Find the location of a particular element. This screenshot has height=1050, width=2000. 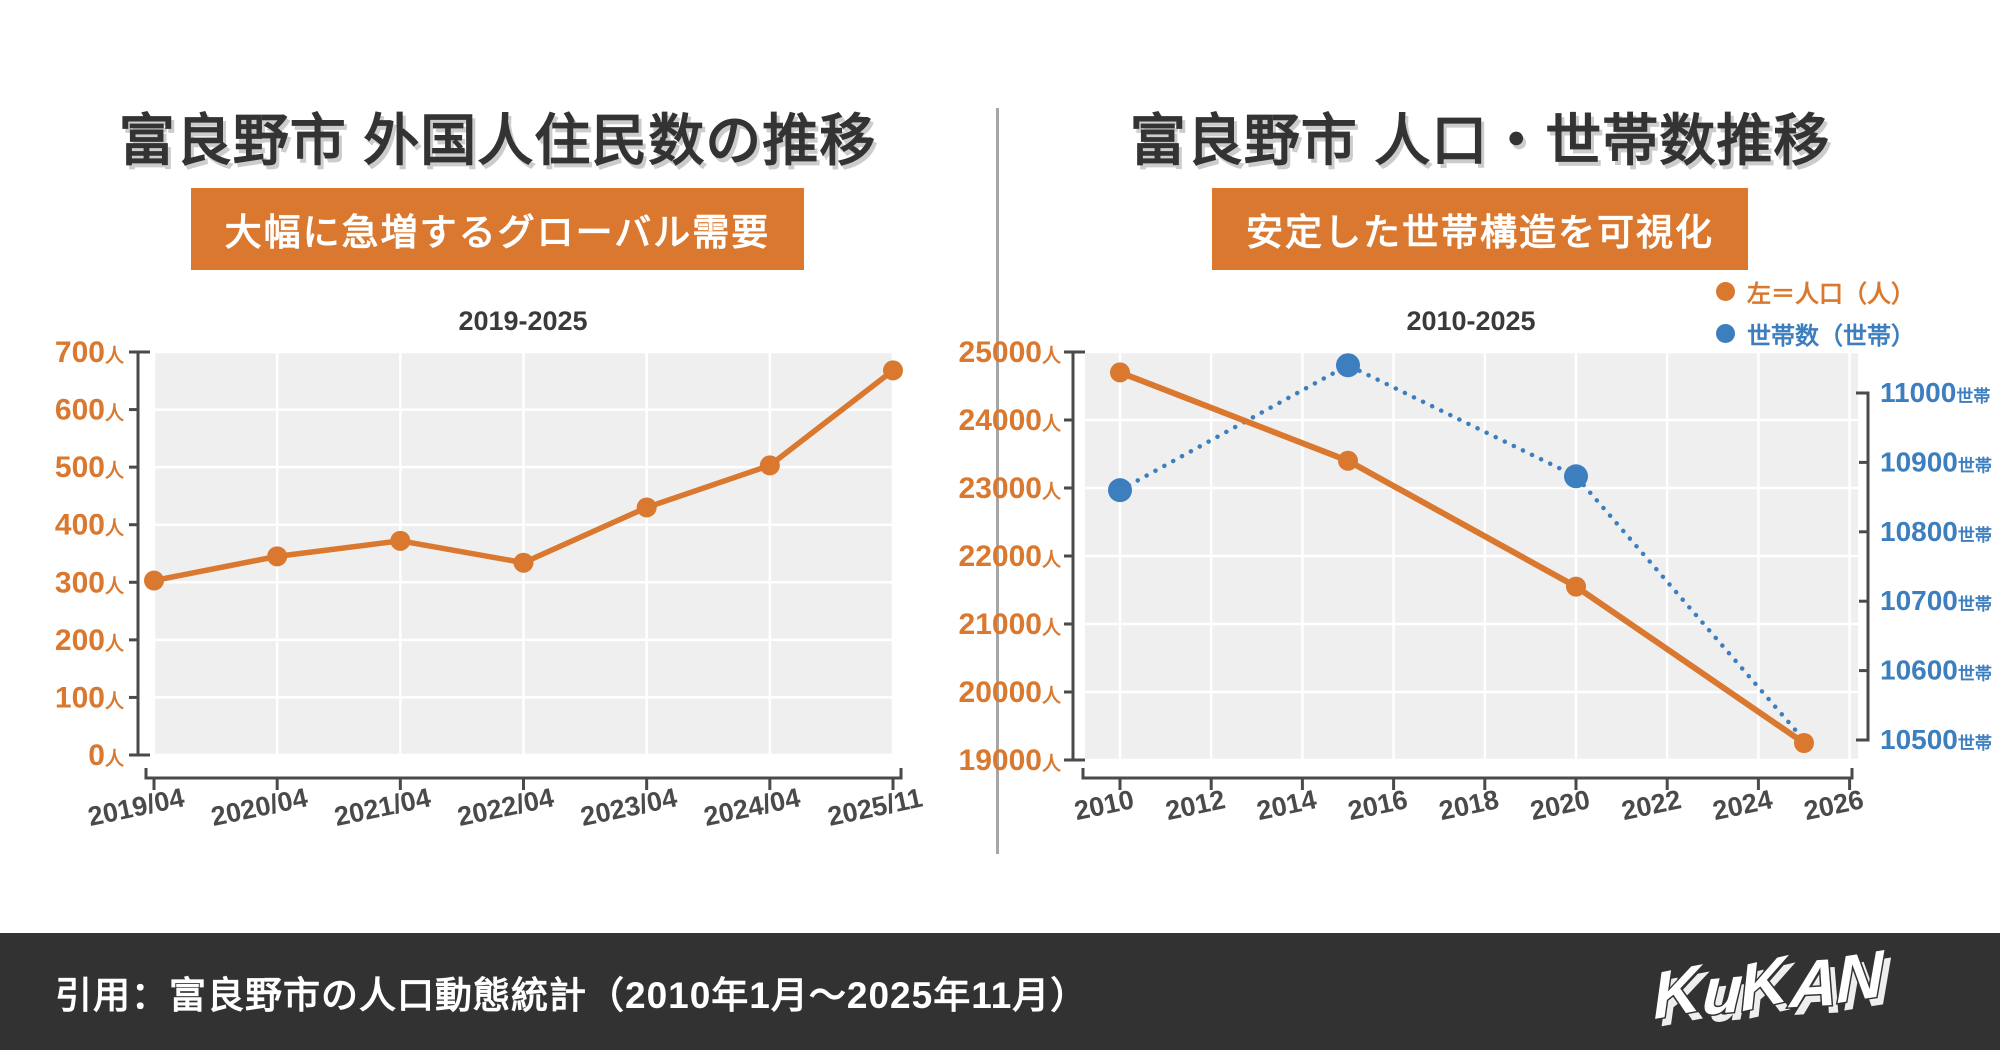

svg-text: 200人 is located at coordinates (90, 640).